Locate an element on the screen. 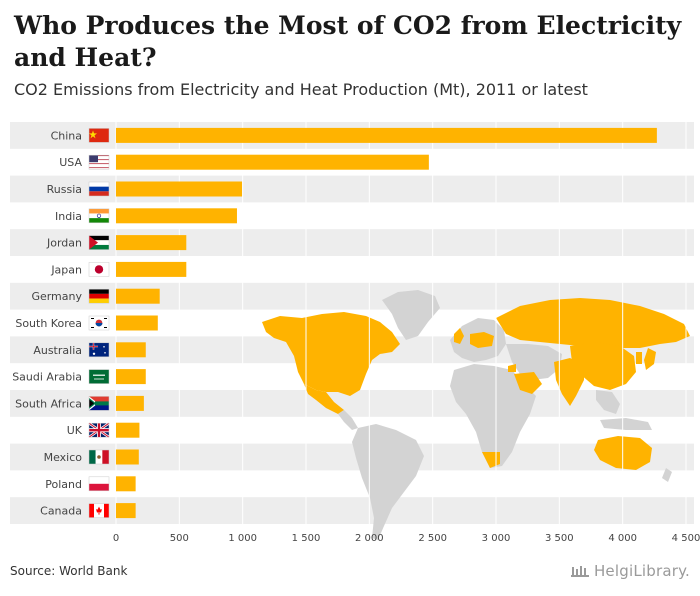 This screenshot has width=700, height=596. category-label: UK is located at coordinates (75, 430).